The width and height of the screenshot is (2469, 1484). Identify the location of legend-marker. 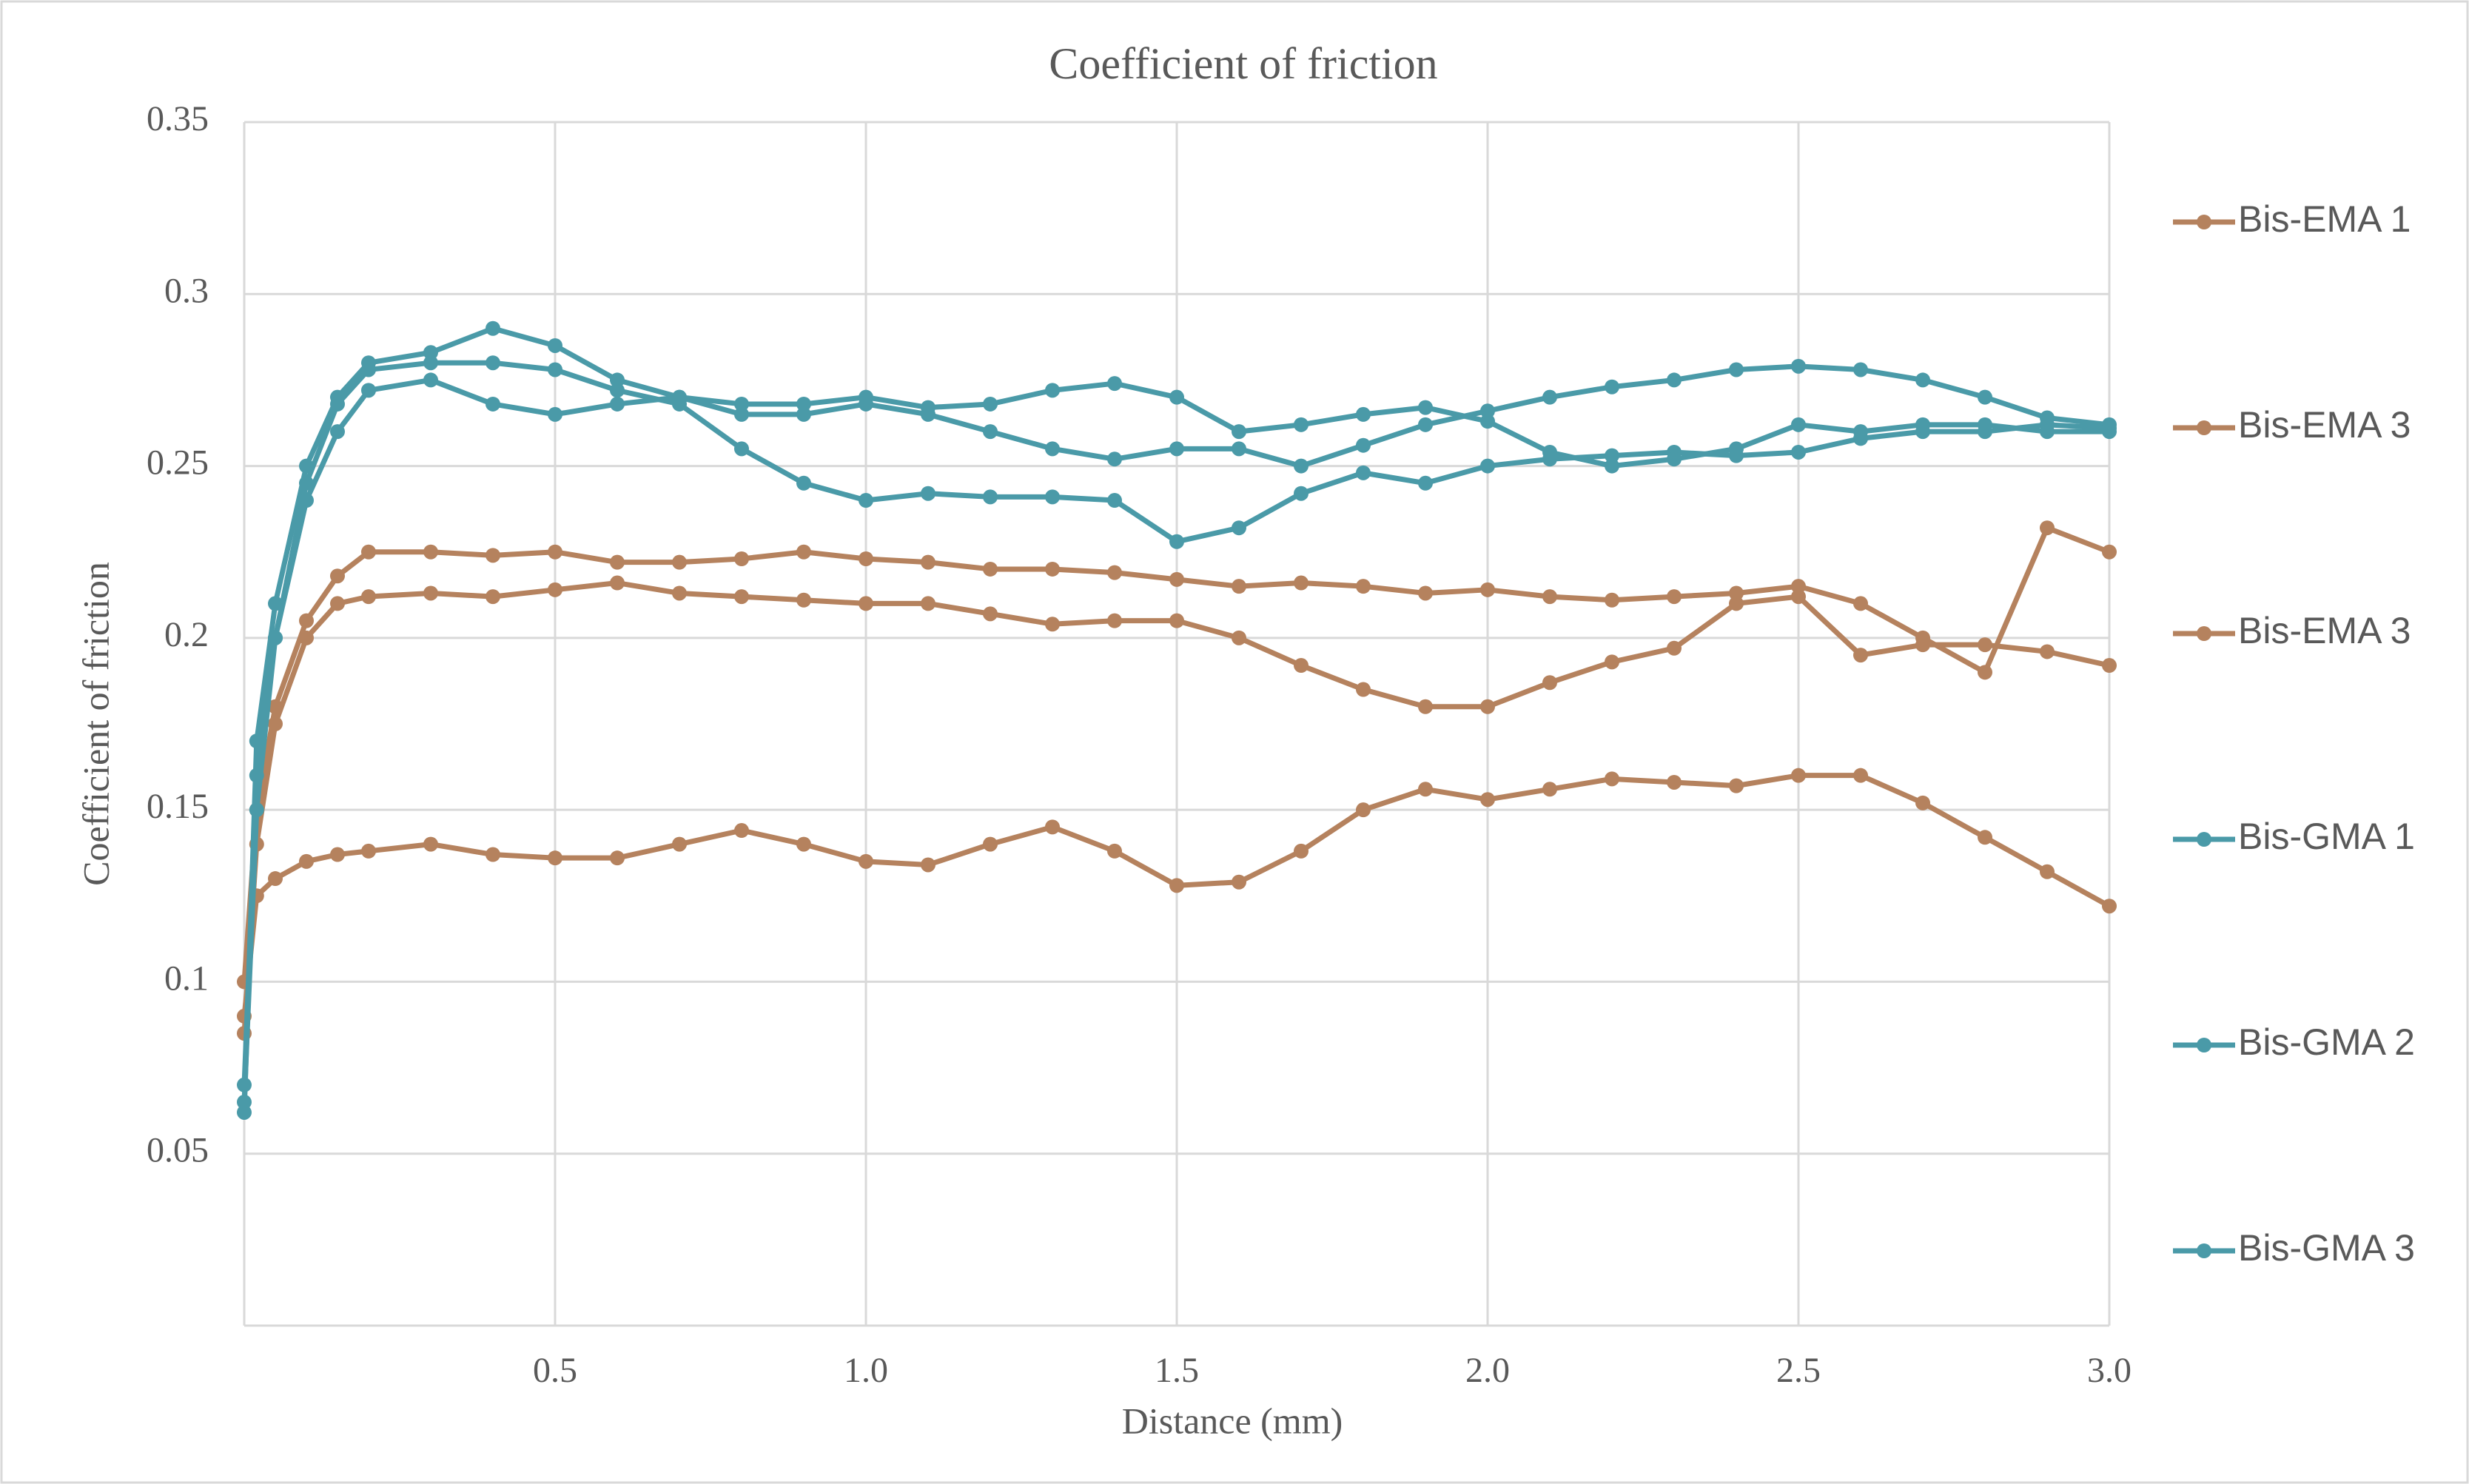
(2204, 222).